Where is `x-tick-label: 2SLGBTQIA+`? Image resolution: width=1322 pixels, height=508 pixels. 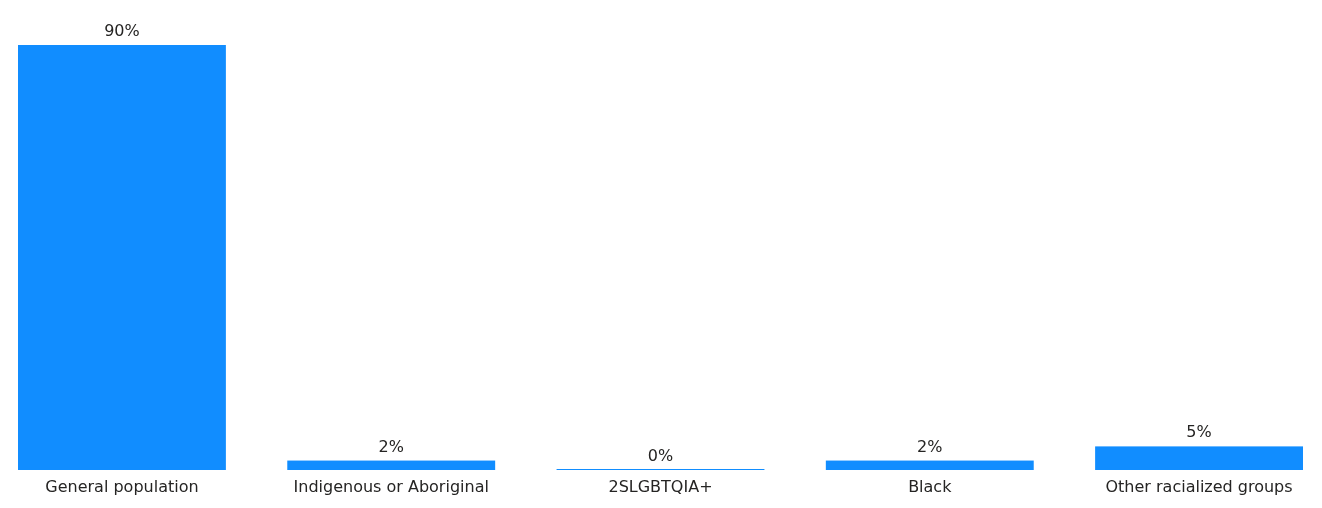
x-tick-label: 2SLGBTQIA+ is located at coordinates (660, 486).